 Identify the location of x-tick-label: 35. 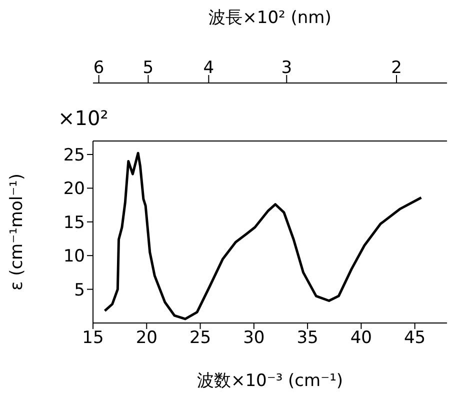
(307, 338).